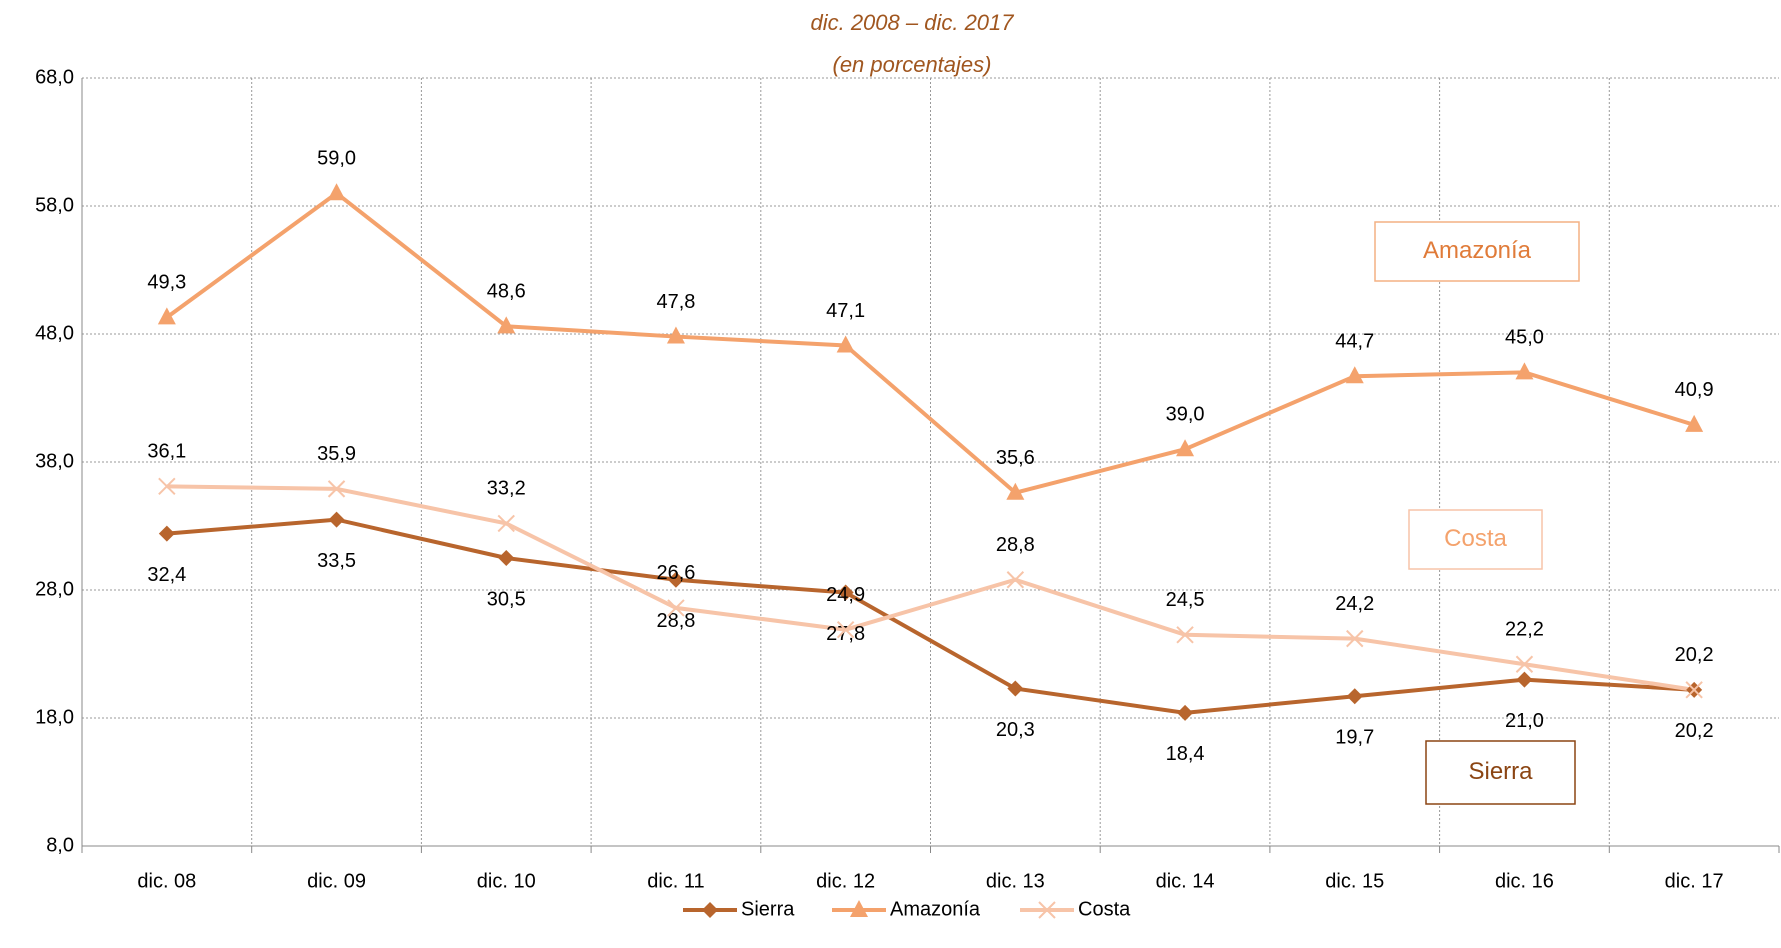 The height and width of the screenshot is (948, 1781). What do you see at coordinates (845, 881) in the screenshot?
I see `x-tick-label: dic. 12` at bounding box center [845, 881].